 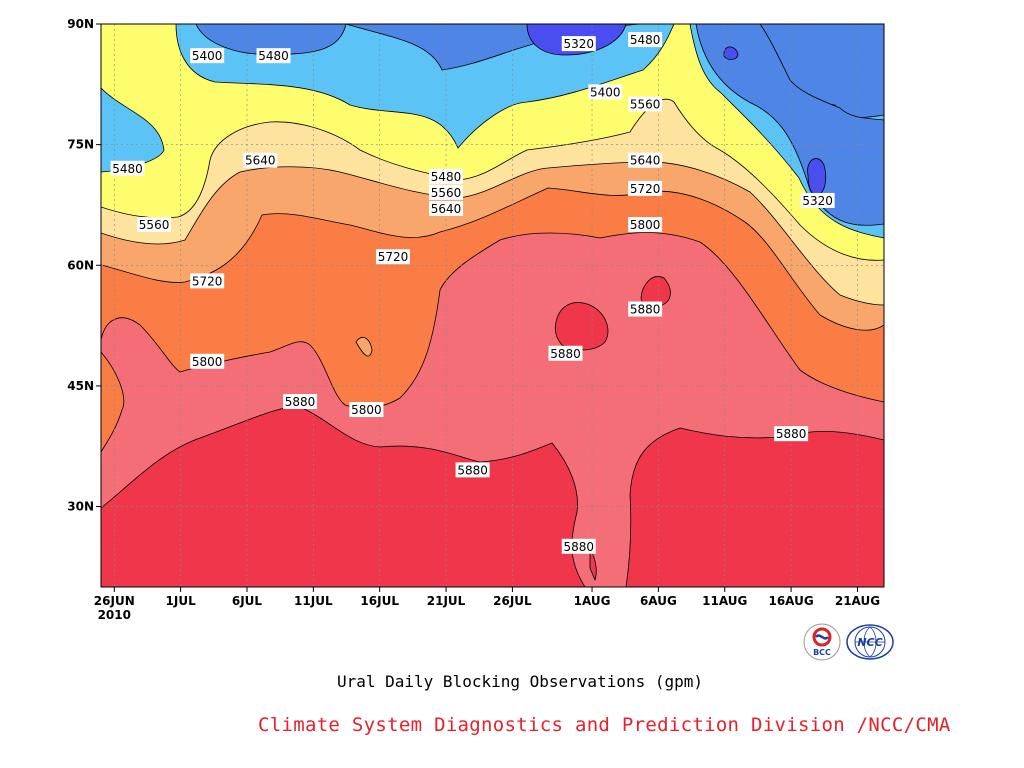 I want to click on bcc-logo: BCC, so click(x=822, y=642).